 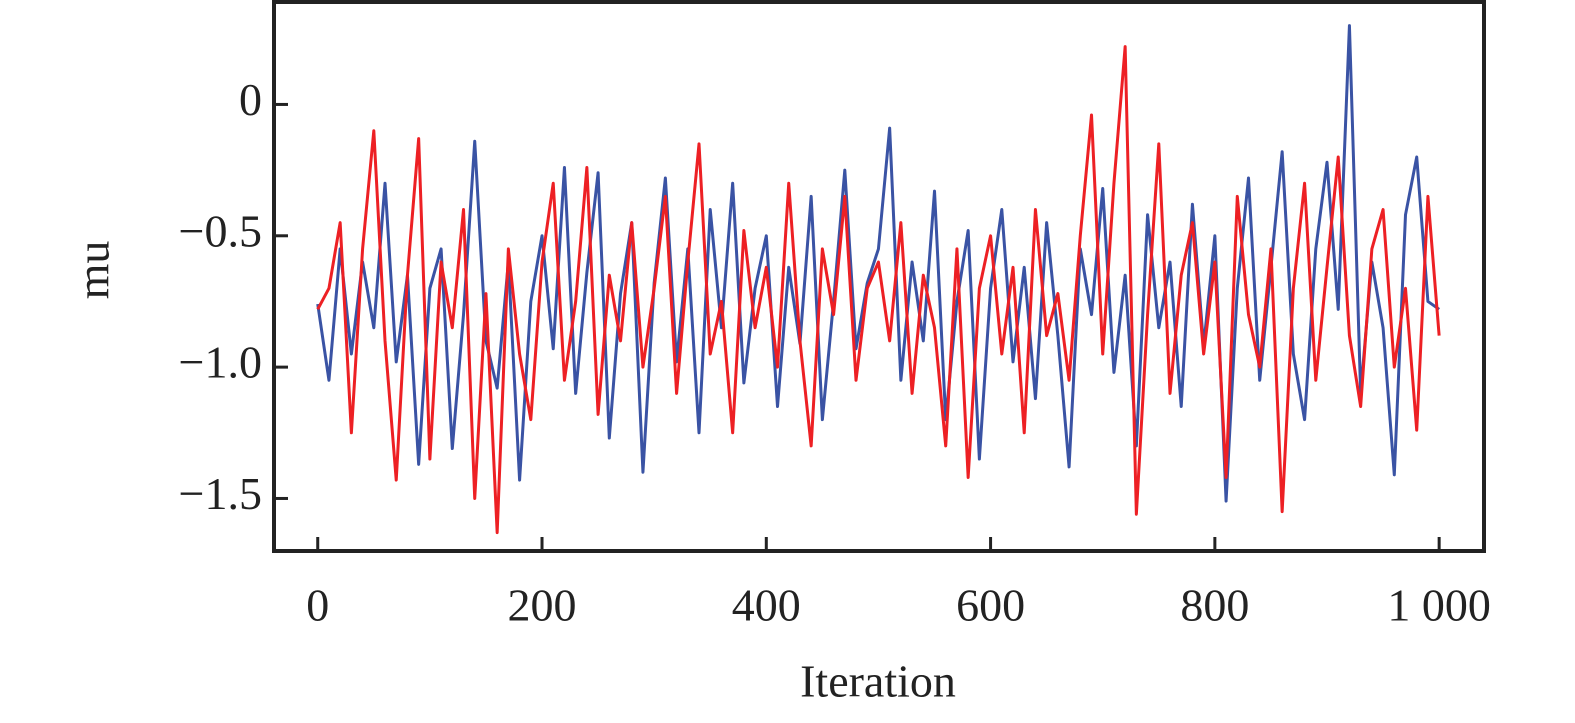 What do you see at coordinates (93, 270) in the screenshot?
I see `y-axis-label: mu` at bounding box center [93, 270].